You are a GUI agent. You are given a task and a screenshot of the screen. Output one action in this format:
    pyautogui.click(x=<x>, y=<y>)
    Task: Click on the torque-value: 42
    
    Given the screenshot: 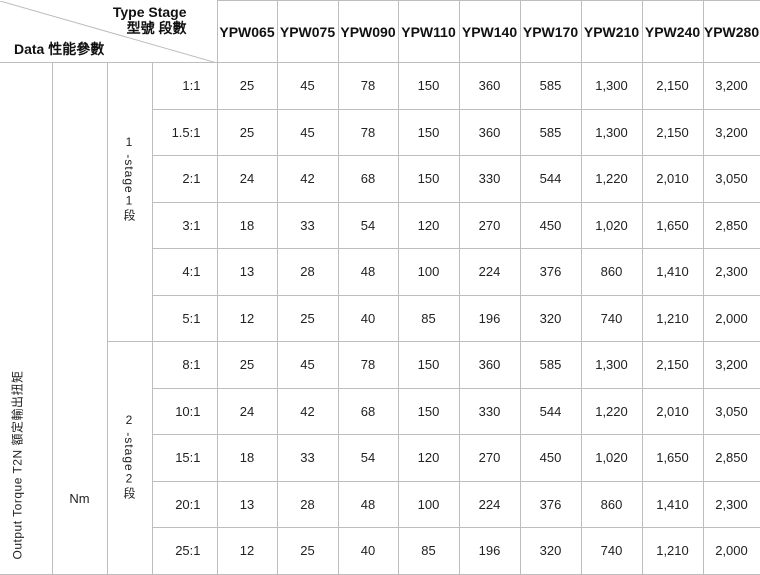 What is the action you would take?
    pyautogui.click(x=307, y=179)
    